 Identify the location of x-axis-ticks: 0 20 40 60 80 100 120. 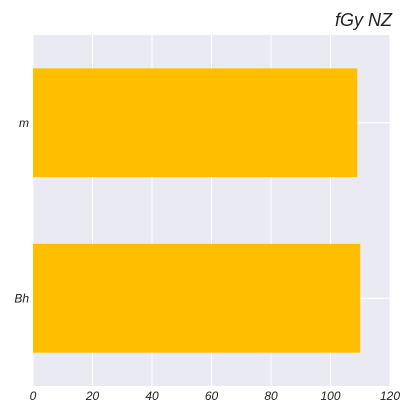
(215, 396).